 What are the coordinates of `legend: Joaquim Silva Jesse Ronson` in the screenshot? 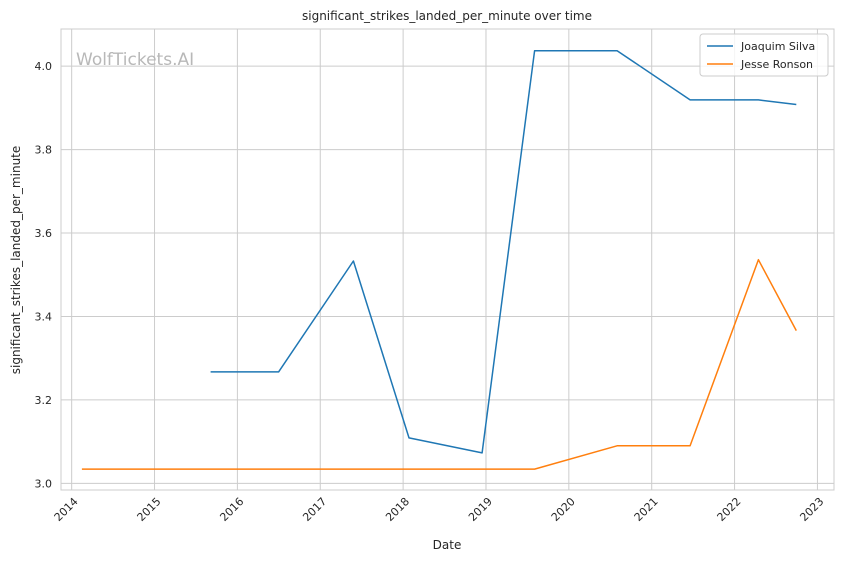 It's located at (764, 55).